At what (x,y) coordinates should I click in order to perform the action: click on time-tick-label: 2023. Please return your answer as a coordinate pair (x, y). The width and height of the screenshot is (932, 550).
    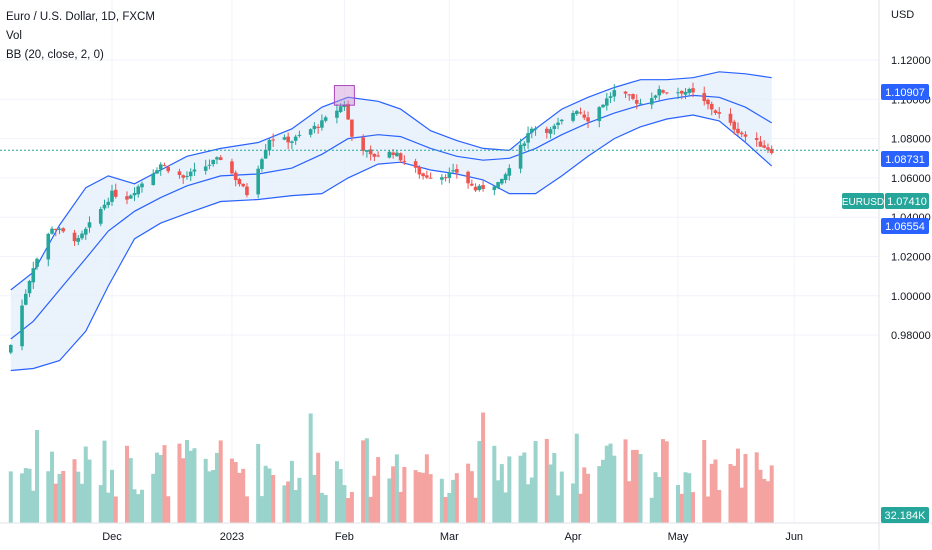
    Looking at the image, I should click on (232, 537).